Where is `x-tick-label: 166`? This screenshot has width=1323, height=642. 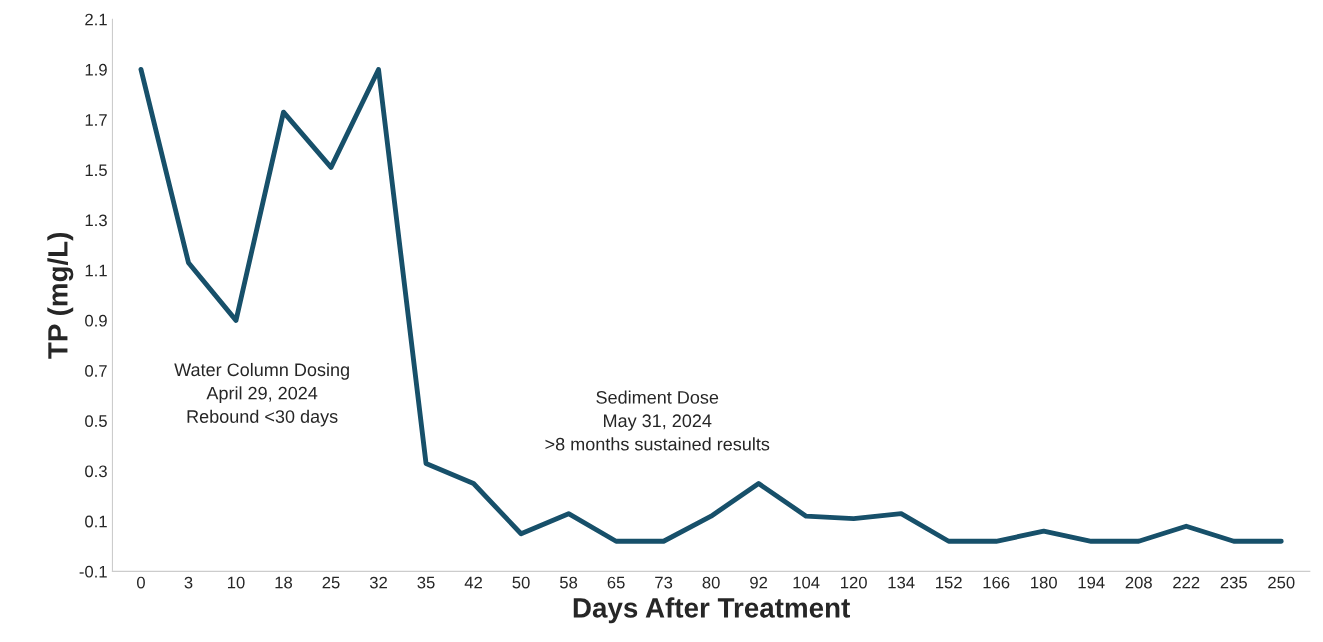 x-tick-label: 166 is located at coordinates (996, 582).